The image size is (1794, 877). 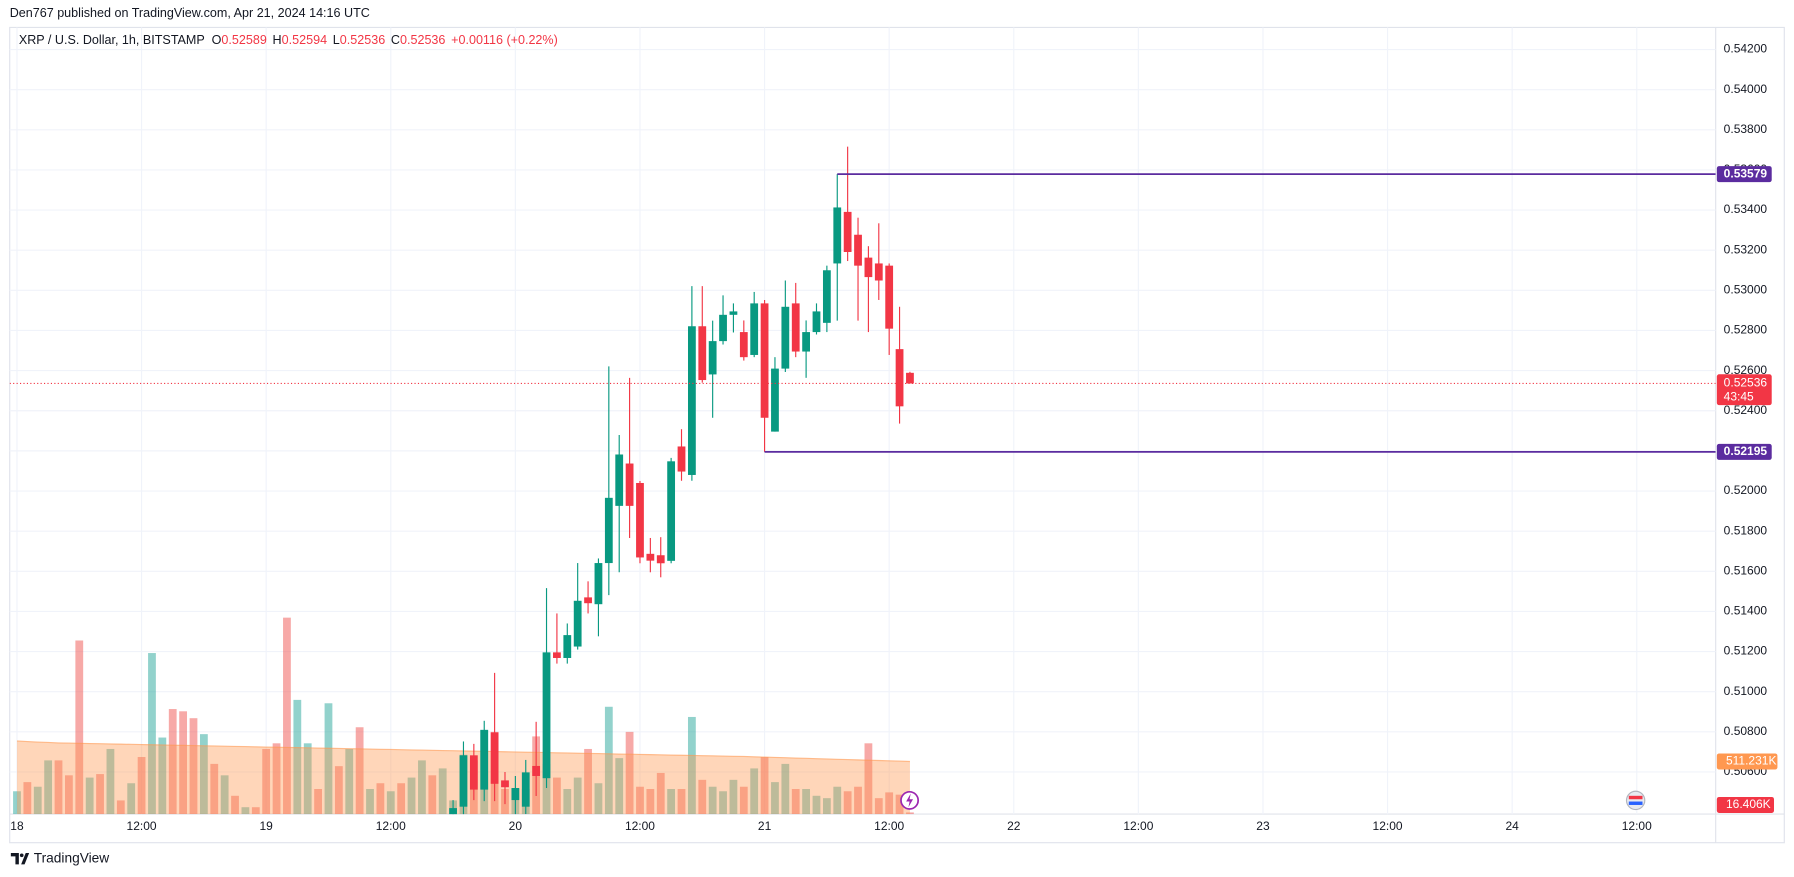 I want to click on level-label: 0.53579, so click(x=1746, y=173).